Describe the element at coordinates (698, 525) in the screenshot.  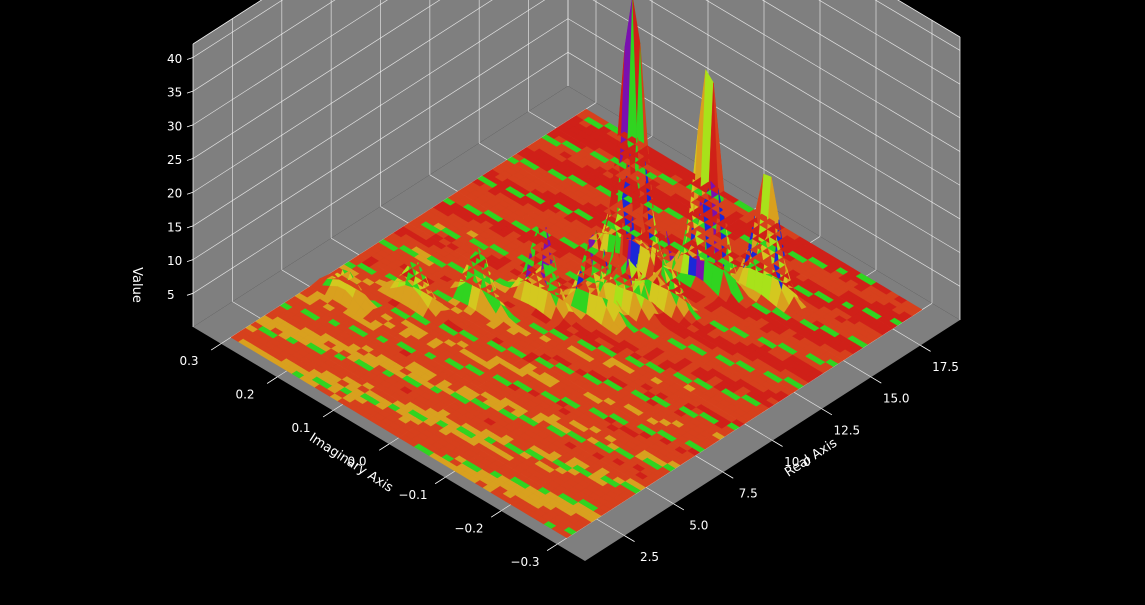
I see `x-tick-label: 5.0` at that location.